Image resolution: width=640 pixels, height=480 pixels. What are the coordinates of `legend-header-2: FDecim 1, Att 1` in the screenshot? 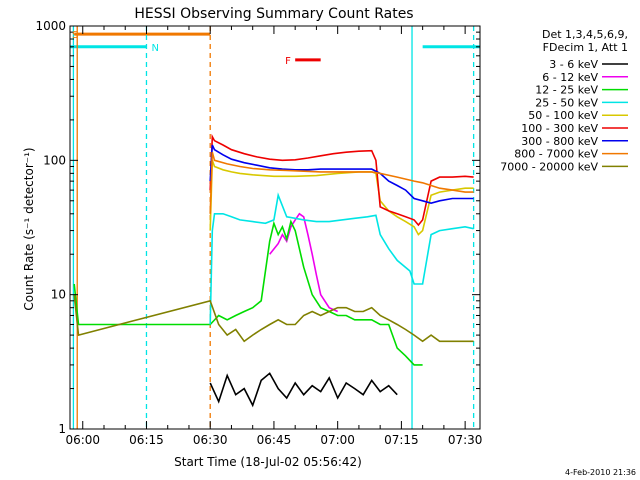 It's located at (585, 47).